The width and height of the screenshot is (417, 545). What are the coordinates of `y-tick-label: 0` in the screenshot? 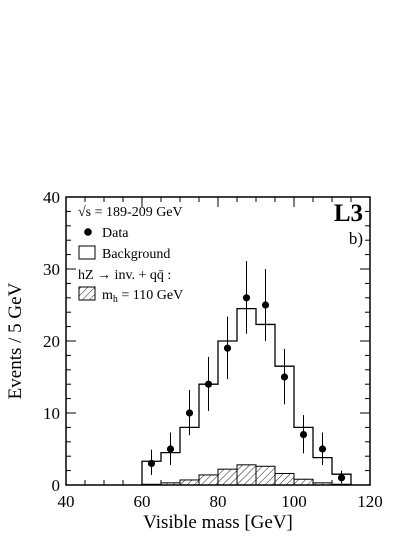 It's located at (56, 485).